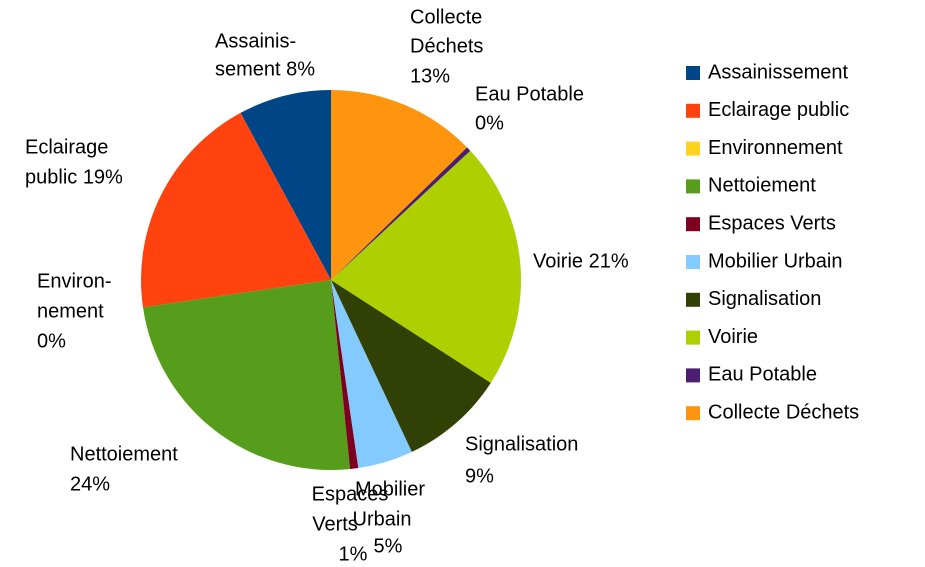  What do you see at coordinates (772, 223) in the screenshot?
I see `legend-label: Espaces Verts` at bounding box center [772, 223].